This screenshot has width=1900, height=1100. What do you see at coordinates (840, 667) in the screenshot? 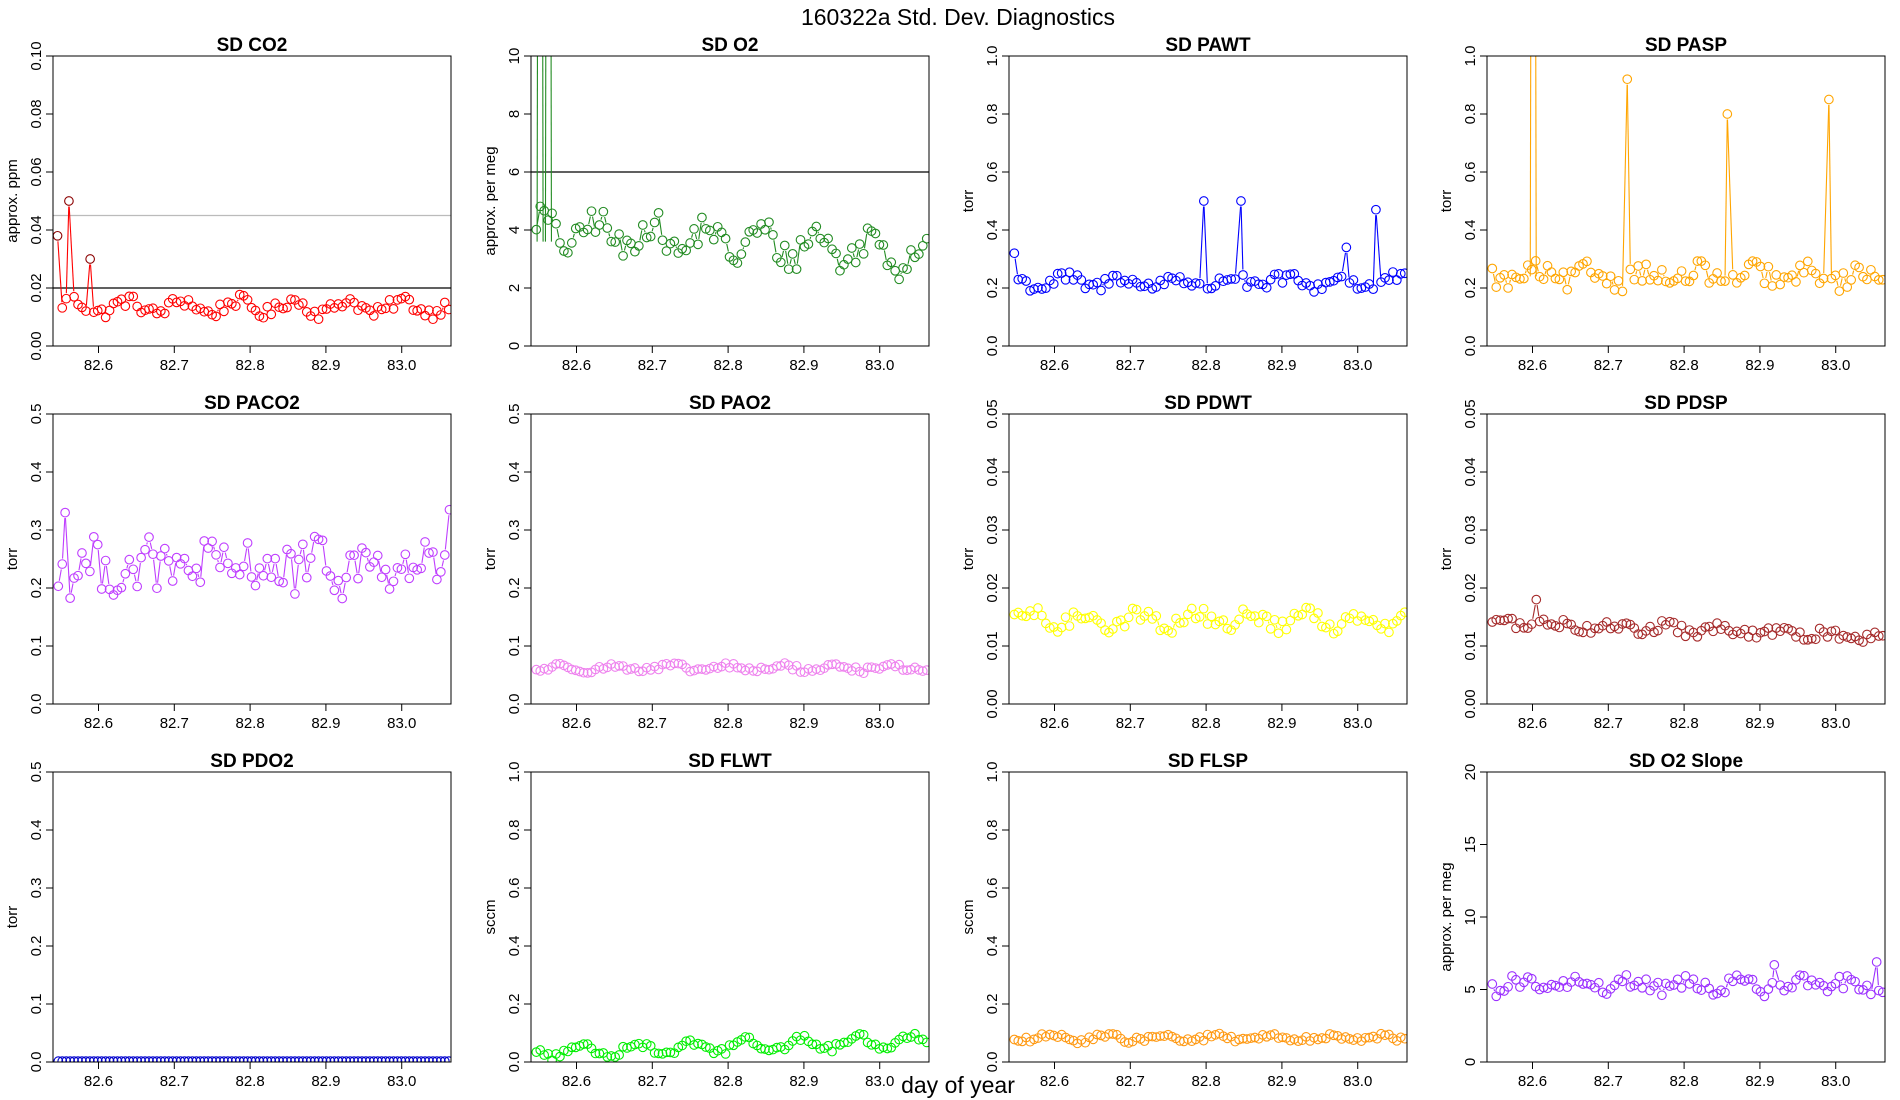
I see `panel-5-data-point` at bounding box center [840, 667].